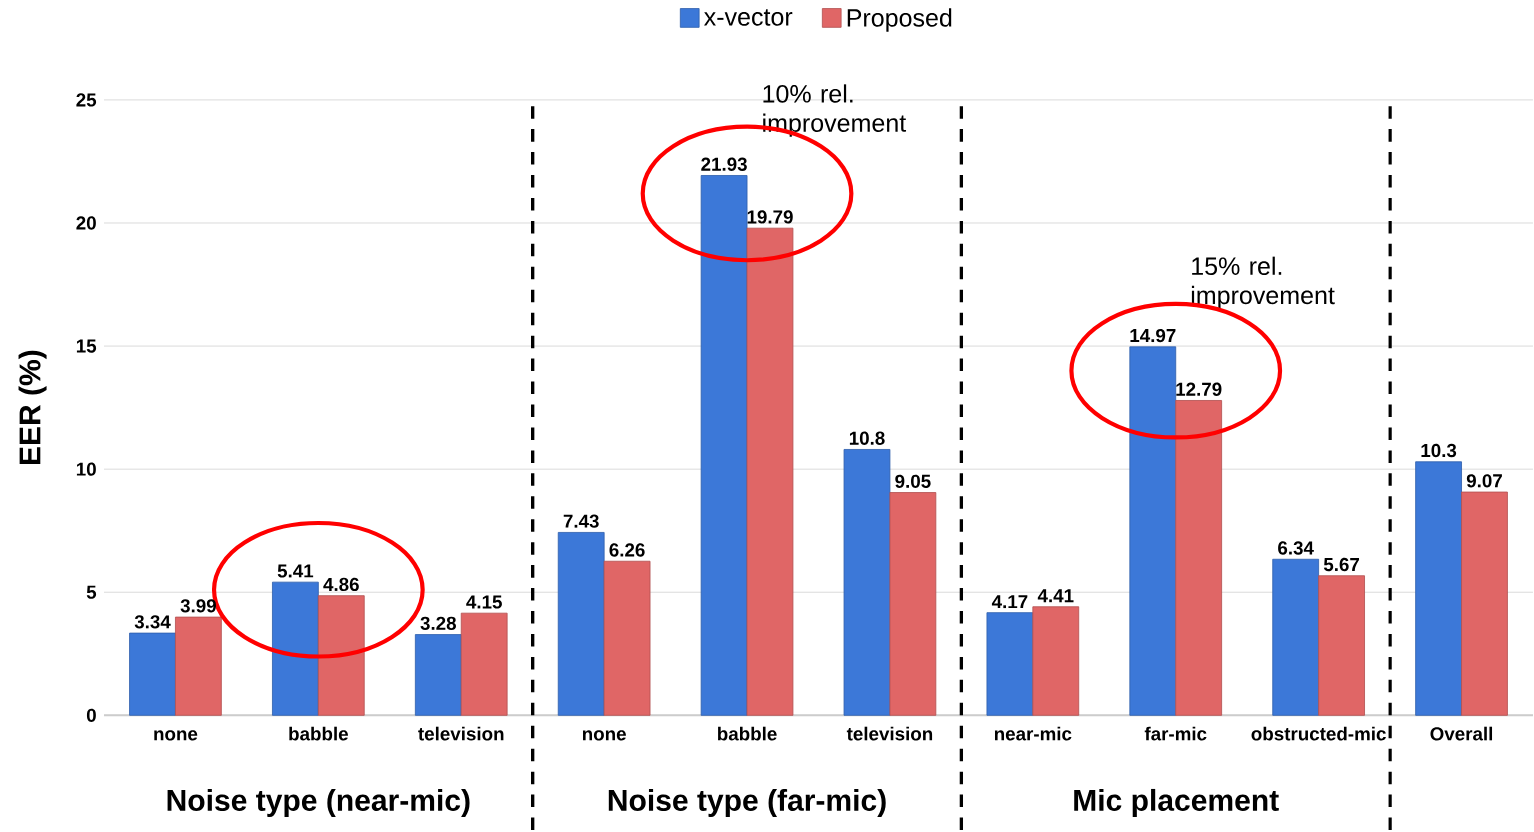  What do you see at coordinates (1263, 283) in the screenshot?
I see `annotation: 15% rel. improvement` at bounding box center [1263, 283].